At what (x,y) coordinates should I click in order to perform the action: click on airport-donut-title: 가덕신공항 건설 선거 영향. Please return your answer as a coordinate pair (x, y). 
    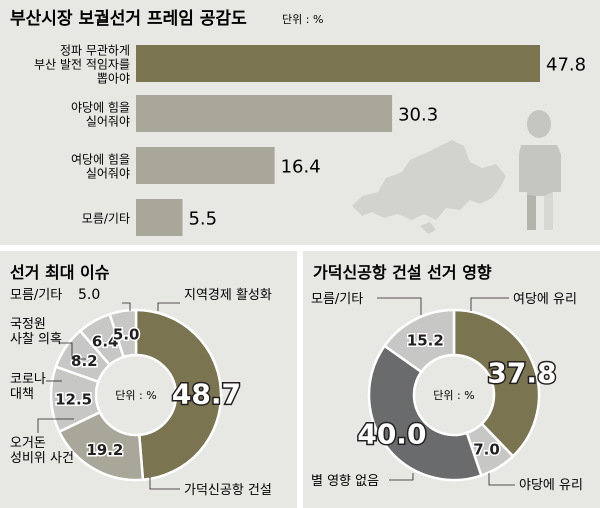
    Looking at the image, I should click on (402, 272).